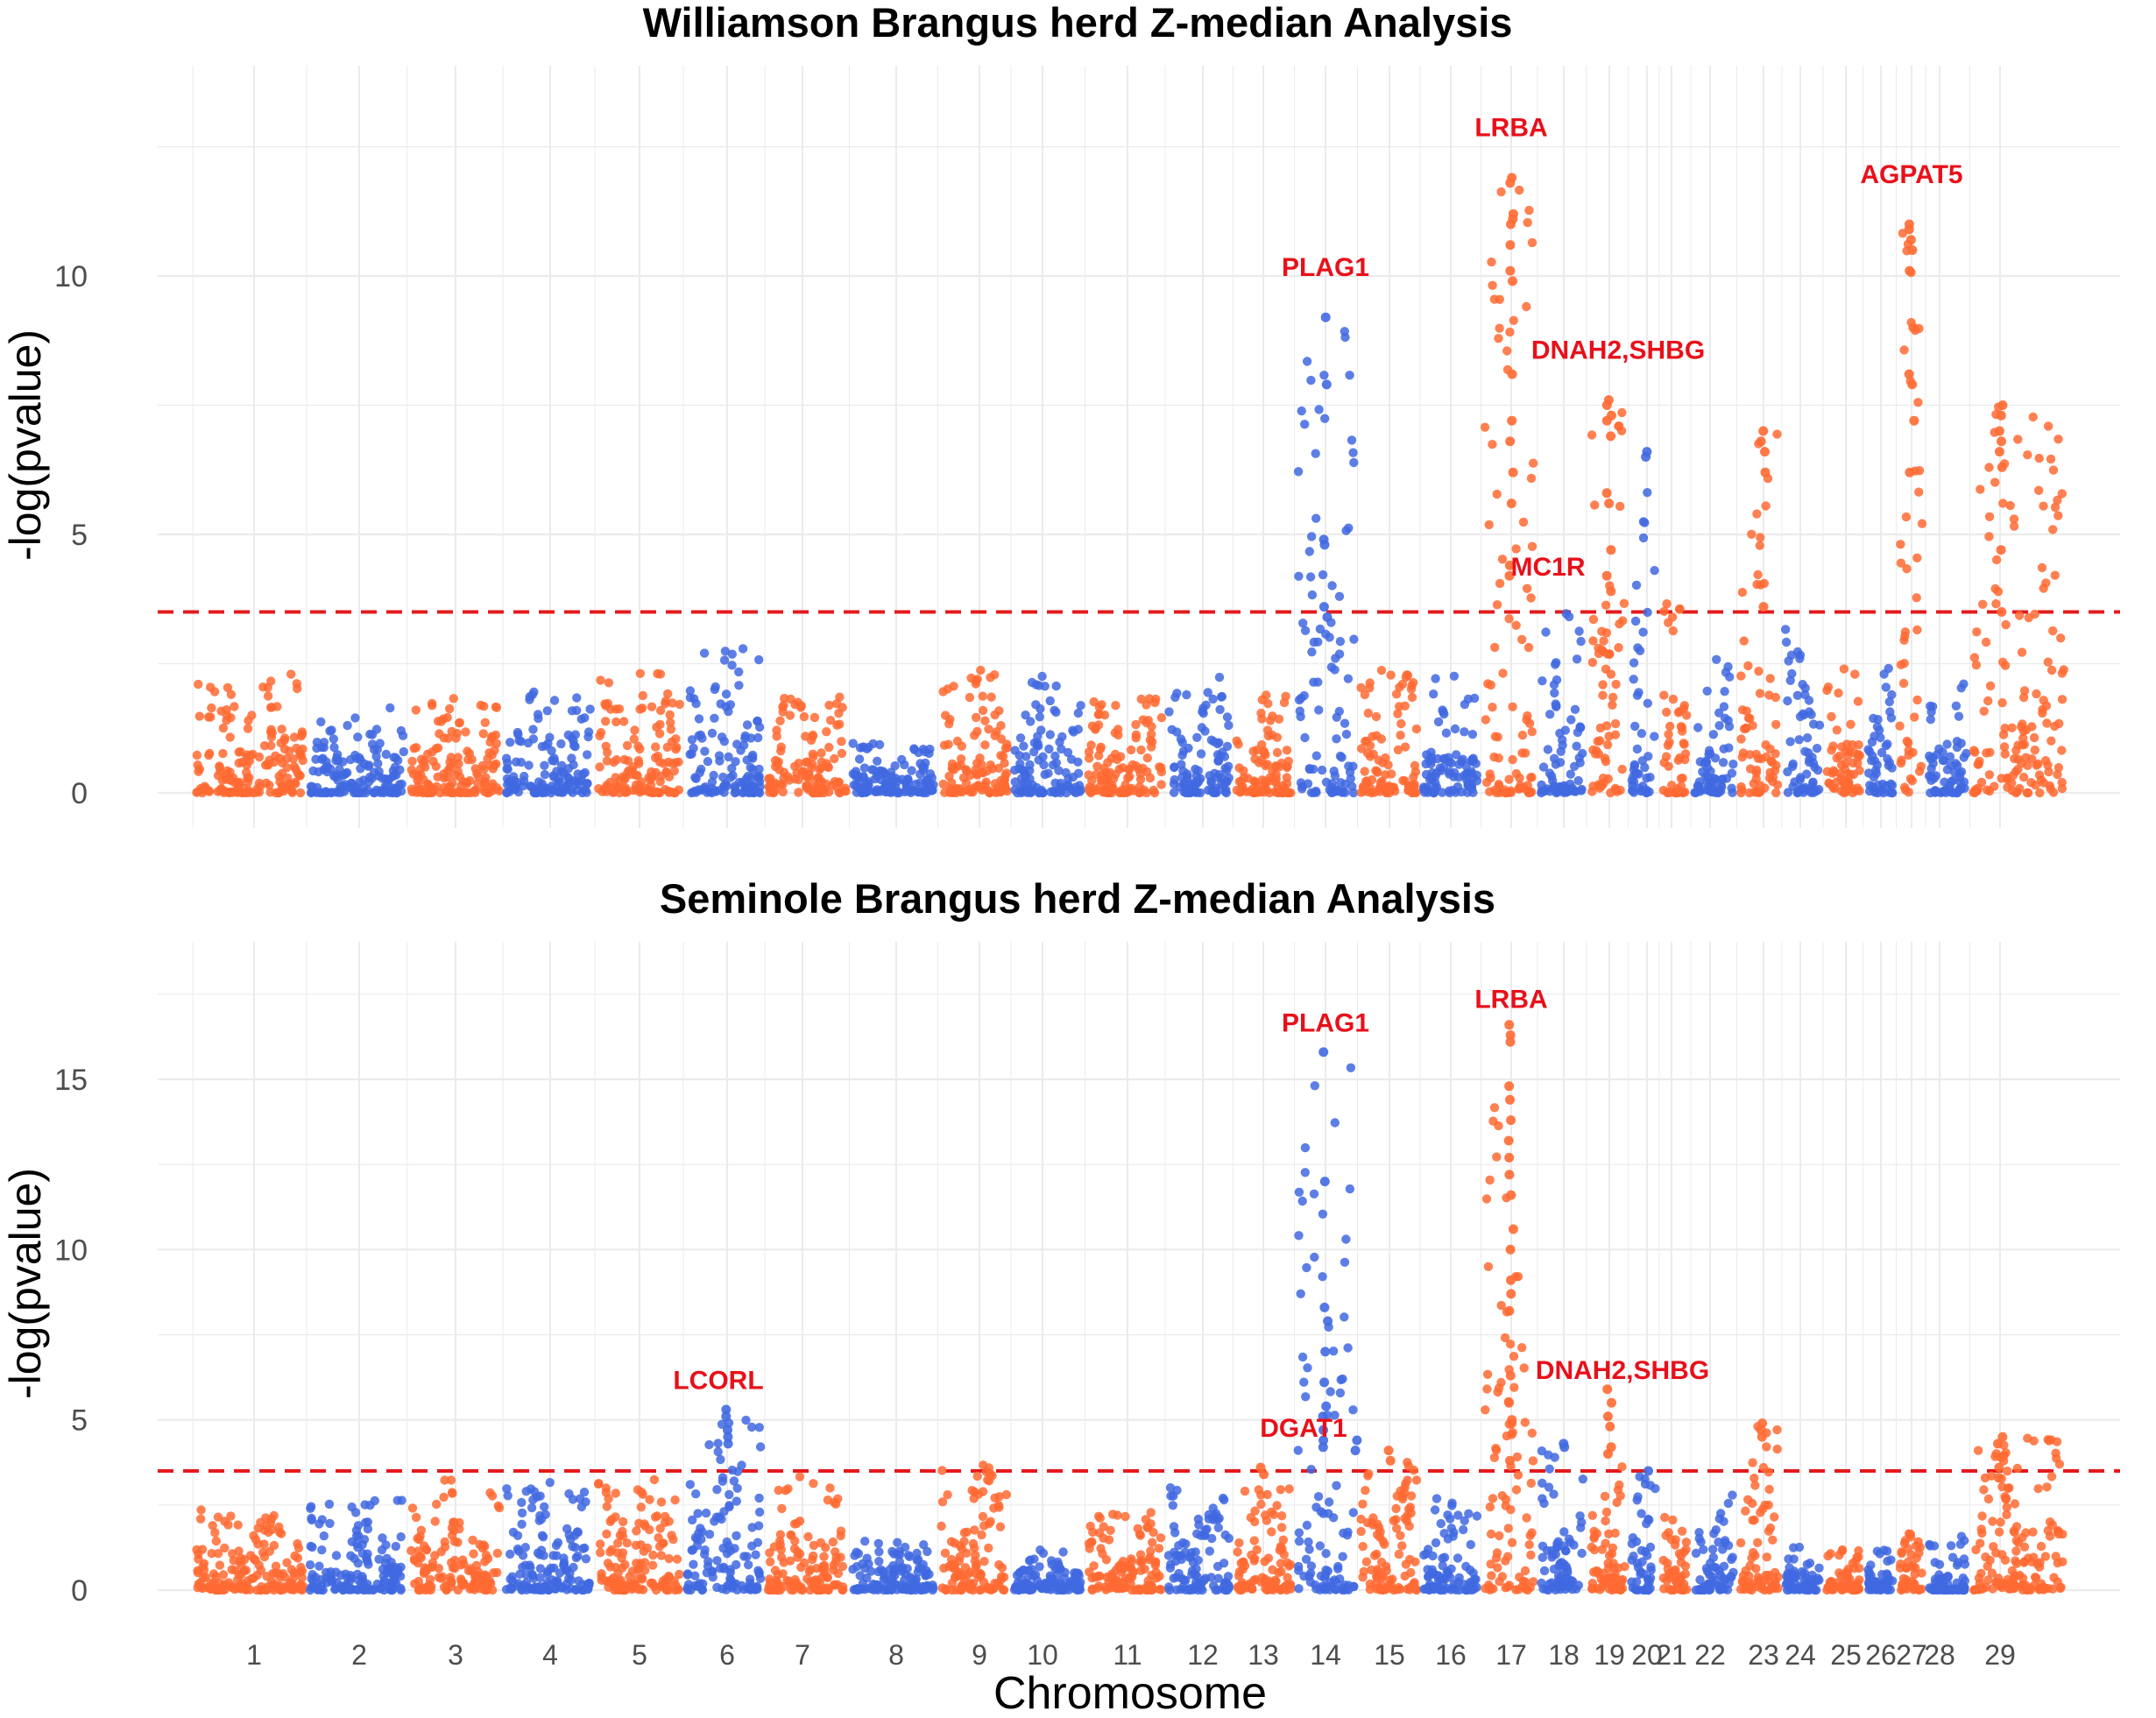 The width and height of the screenshot is (2156, 1718). Describe the element at coordinates (1510, 441) in the screenshot. I see `snp-peak-point` at that location.